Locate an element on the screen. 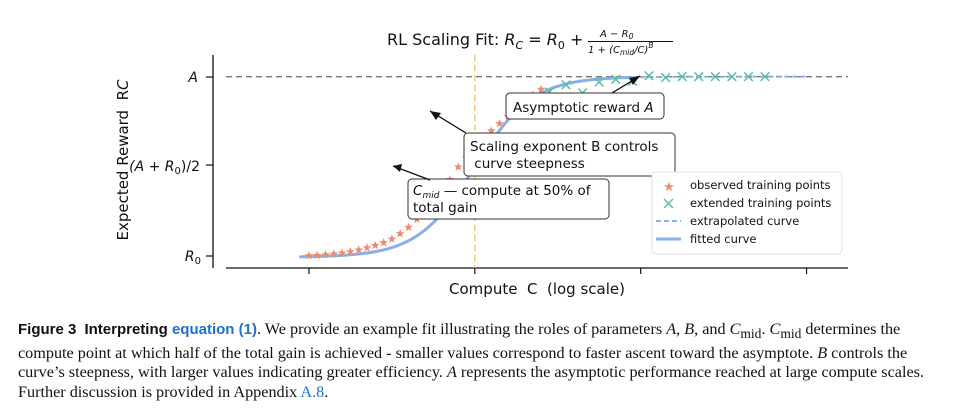 The image size is (960, 417). equation-link: equation (1) is located at coordinates (214, 329).